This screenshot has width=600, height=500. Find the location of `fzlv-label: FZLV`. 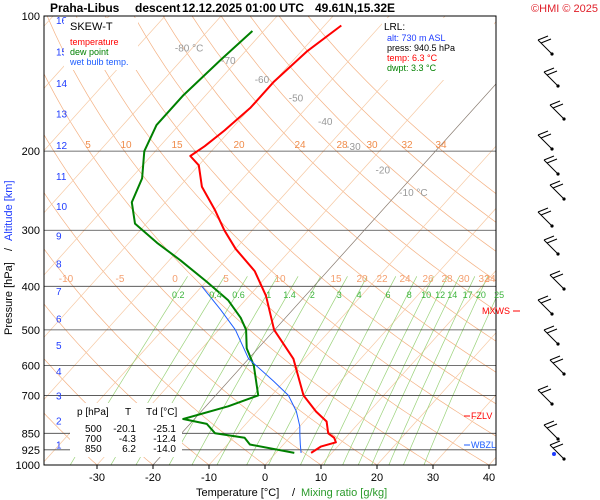

fzlv-label: FZLV is located at coordinates (481, 416).